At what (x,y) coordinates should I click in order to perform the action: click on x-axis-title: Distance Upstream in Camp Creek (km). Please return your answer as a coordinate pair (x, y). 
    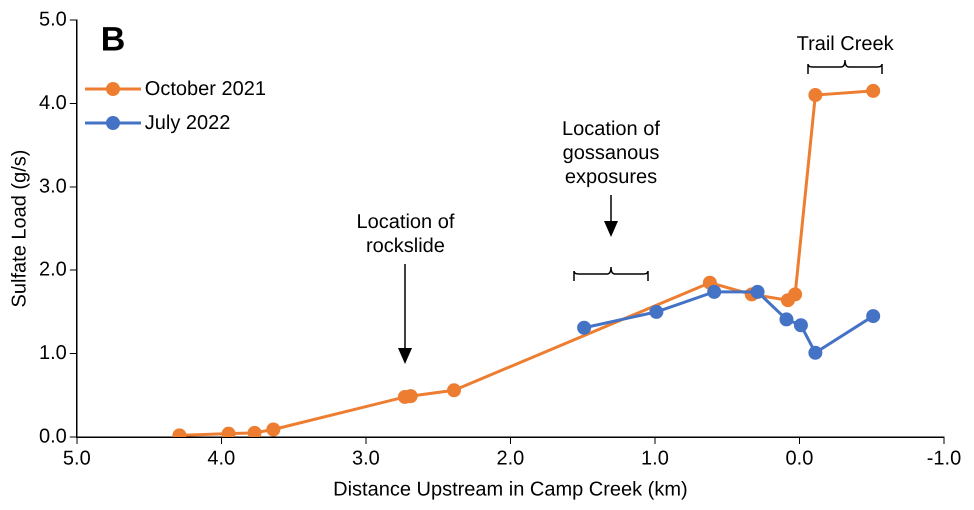
    Looking at the image, I should click on (510, 489).